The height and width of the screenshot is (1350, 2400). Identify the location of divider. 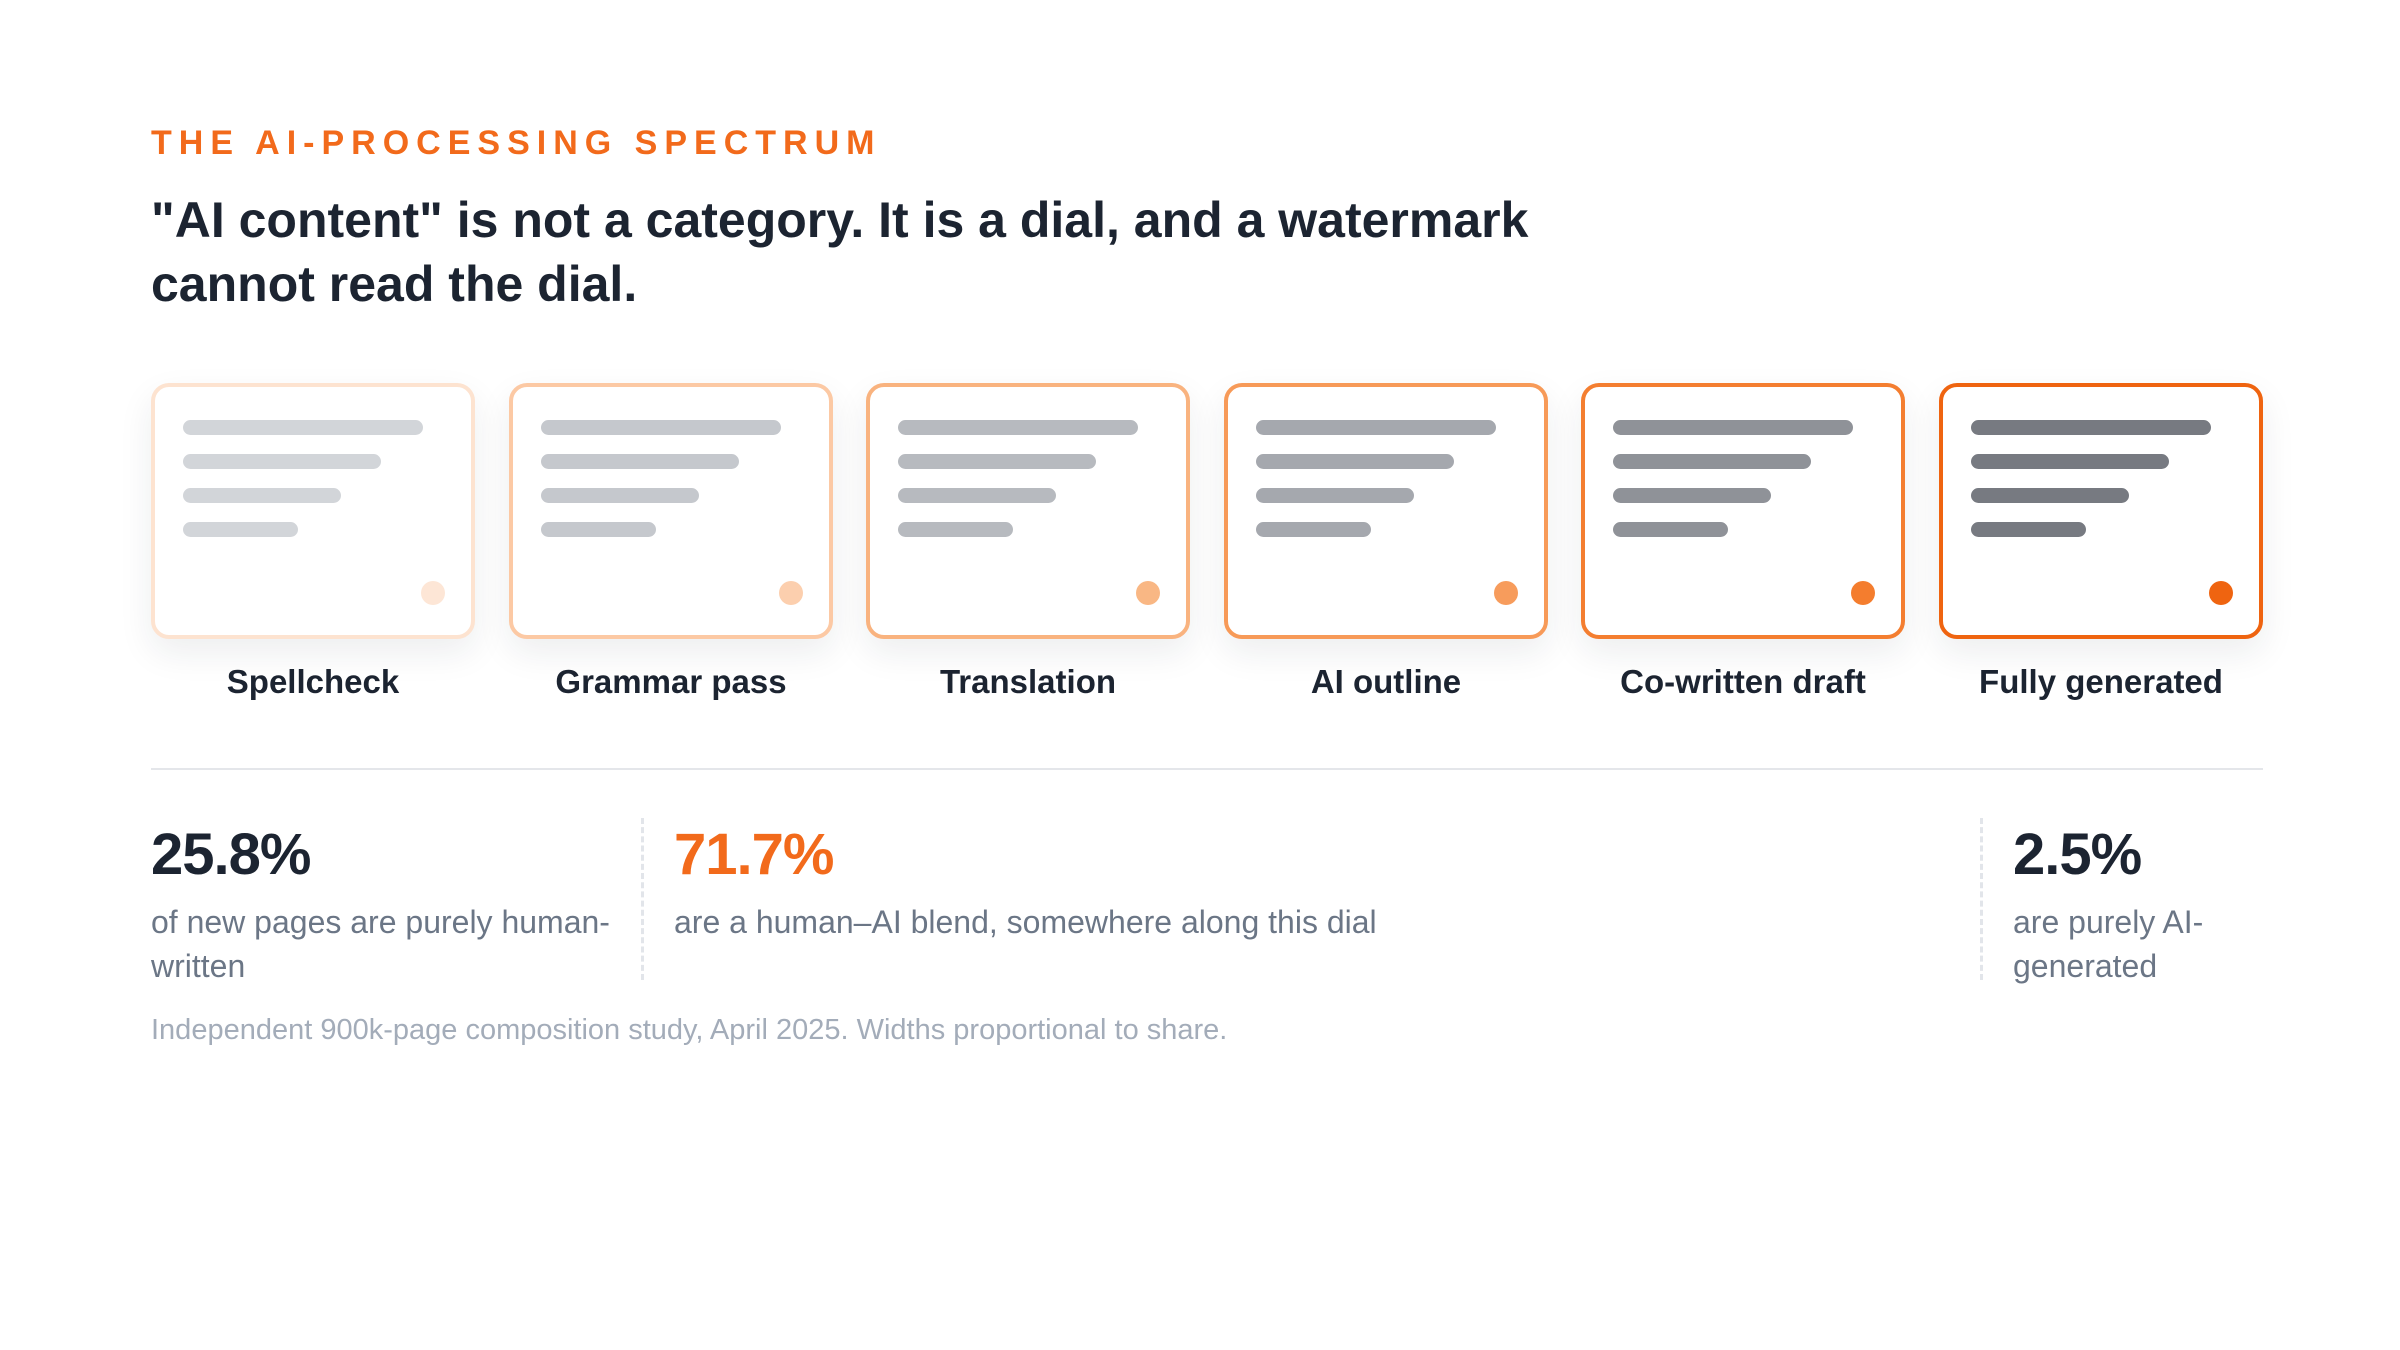
(1207, 769).